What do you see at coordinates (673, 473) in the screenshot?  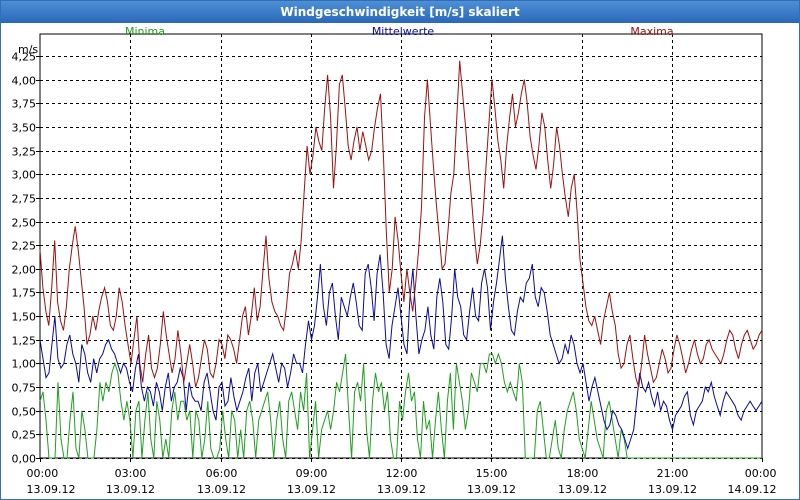 I see `x-tick-time: 21:00` at bounding box center [673, 473].